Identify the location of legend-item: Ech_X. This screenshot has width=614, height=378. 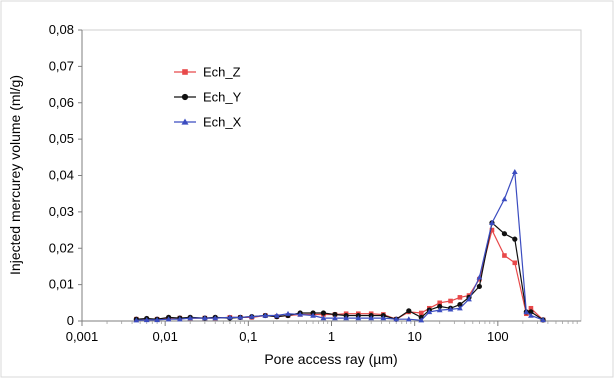
(208, 122).